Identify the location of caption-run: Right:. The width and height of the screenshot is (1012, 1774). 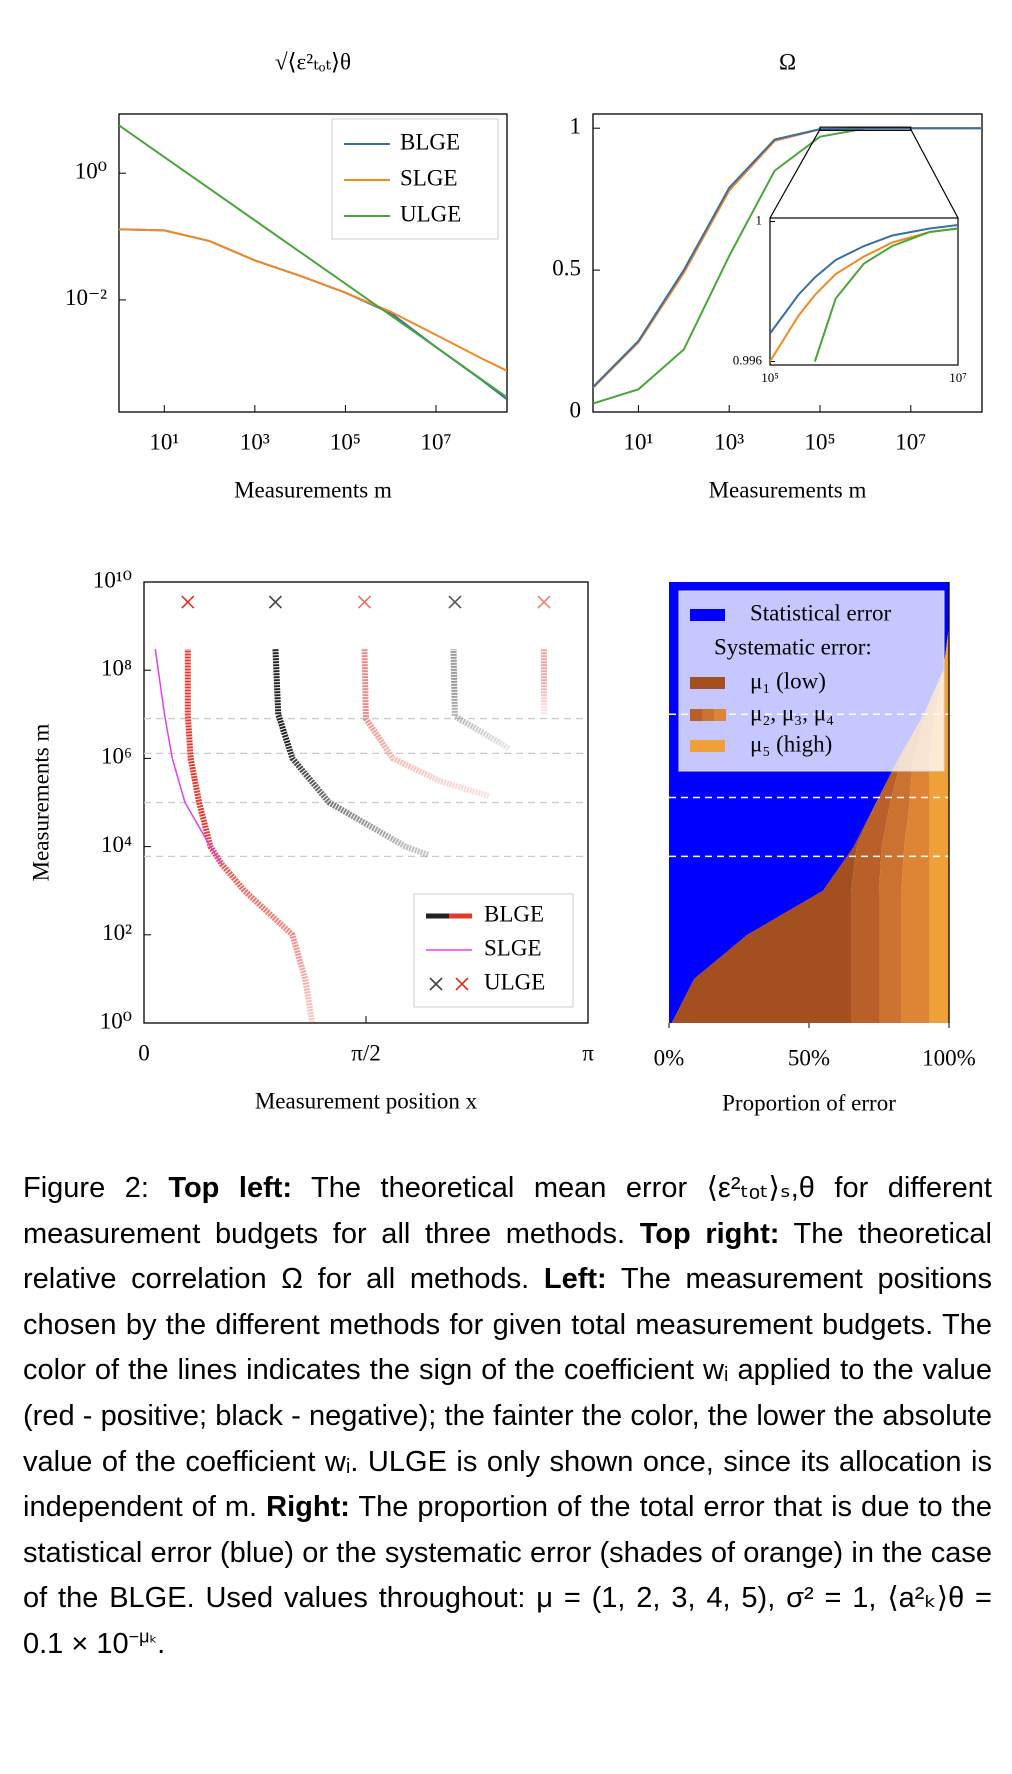
(308, 1507).